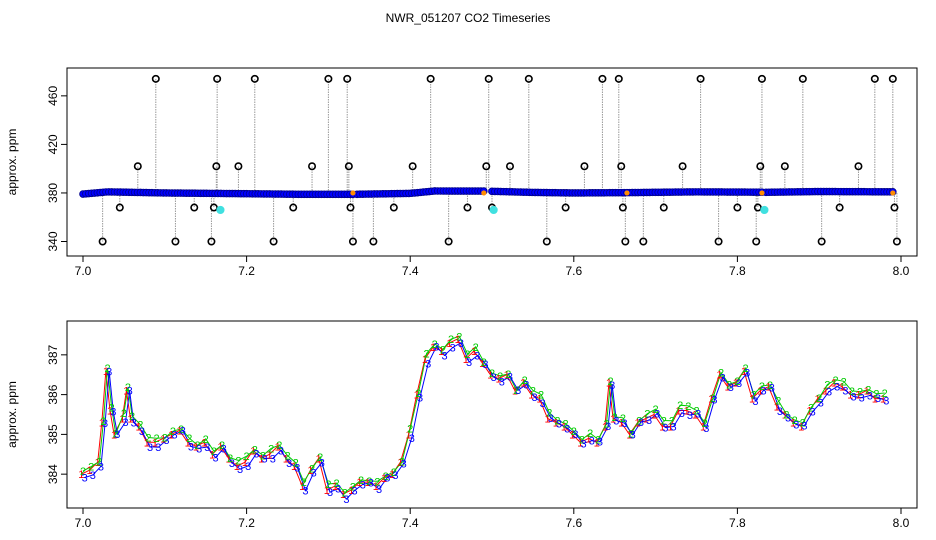 This screenshot has height=540, width=936. What do you see at coordinates (53, 144) in the screenshot?
I see `y-tick-label: 420` at bounding box center [53, 144].